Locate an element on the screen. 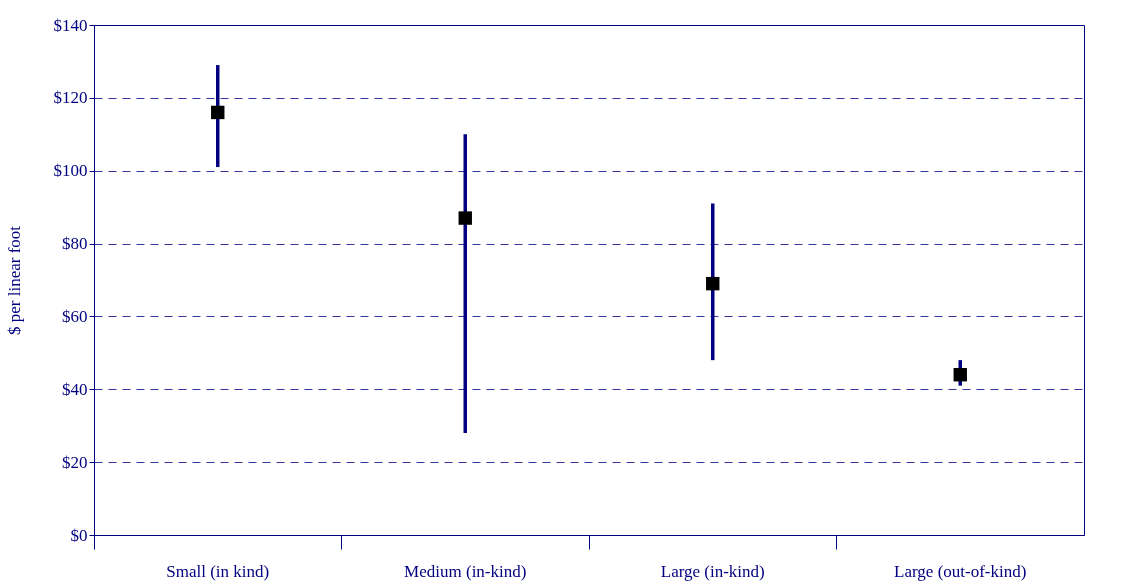 This screenshot has height=585, width=1141. y-tick-label: $100 is located at coordinates (70, 171).